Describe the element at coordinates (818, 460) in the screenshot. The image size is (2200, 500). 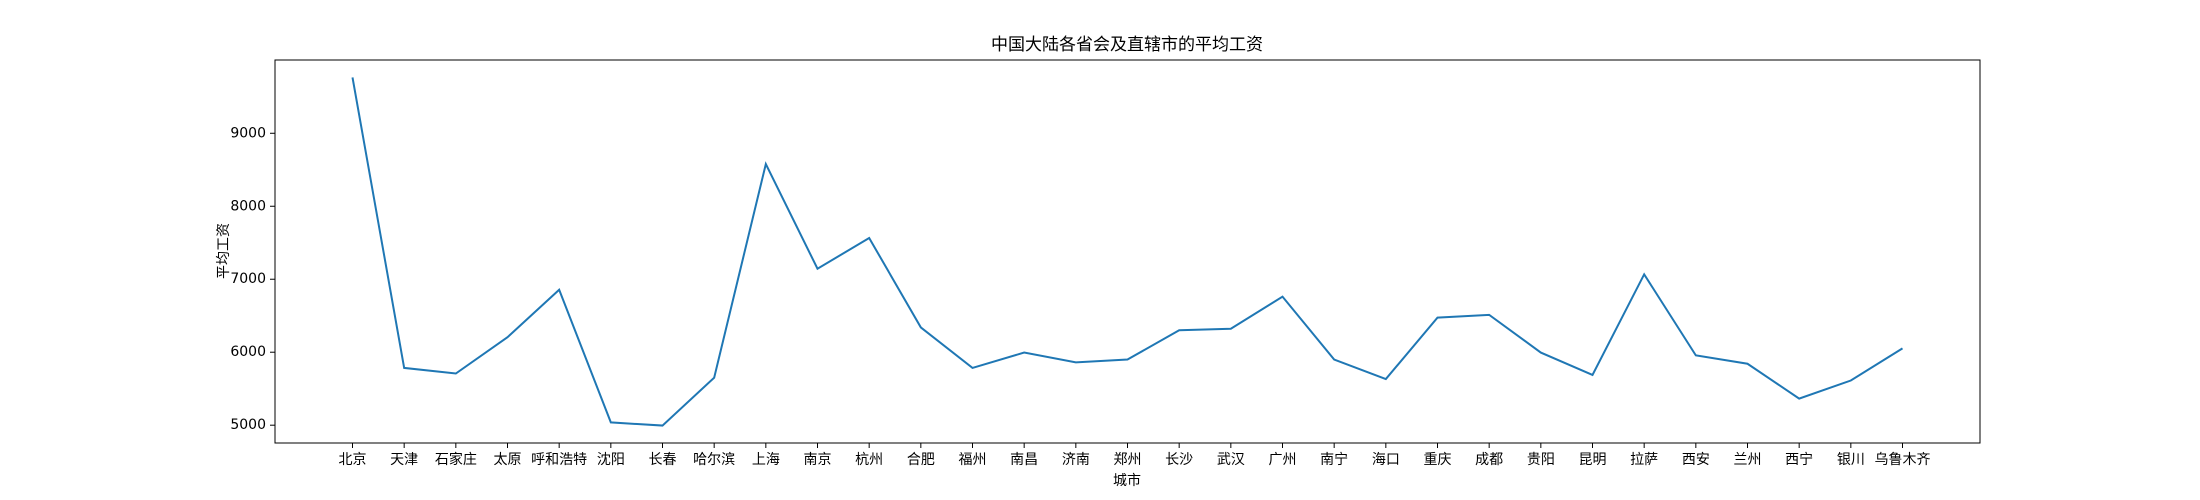
I see `x-tick-label: 南京` at that location.